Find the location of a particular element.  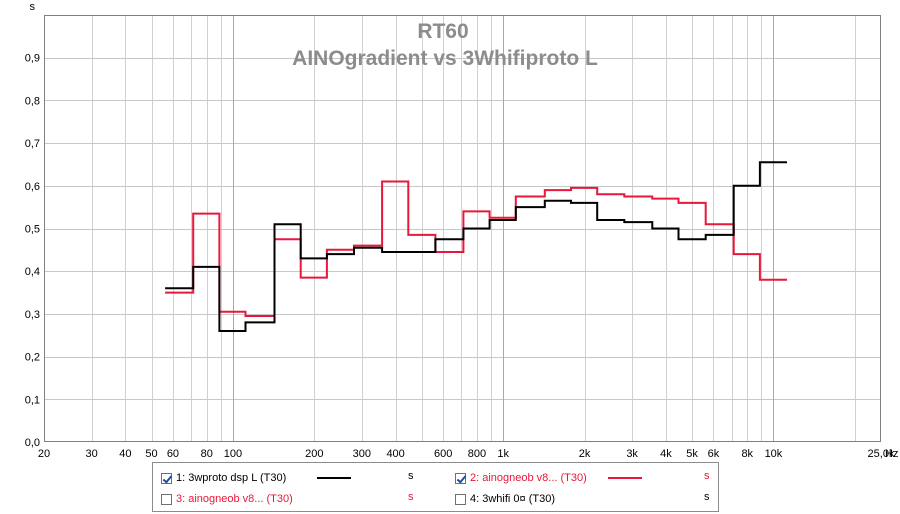

legend-item-2: 2: ainogneob v8... (T30) is located at coordinates (521, 478).